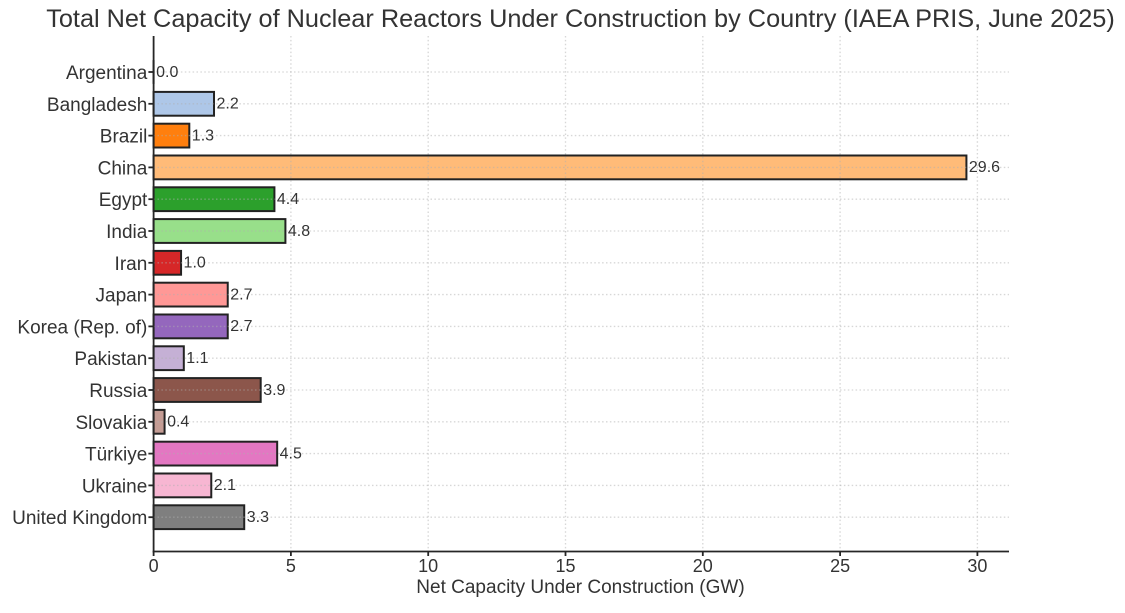  What do you see at coordinates (703, 566) in the screenshot?
I see `svg-text: 20` at bounding box center [703, 566].